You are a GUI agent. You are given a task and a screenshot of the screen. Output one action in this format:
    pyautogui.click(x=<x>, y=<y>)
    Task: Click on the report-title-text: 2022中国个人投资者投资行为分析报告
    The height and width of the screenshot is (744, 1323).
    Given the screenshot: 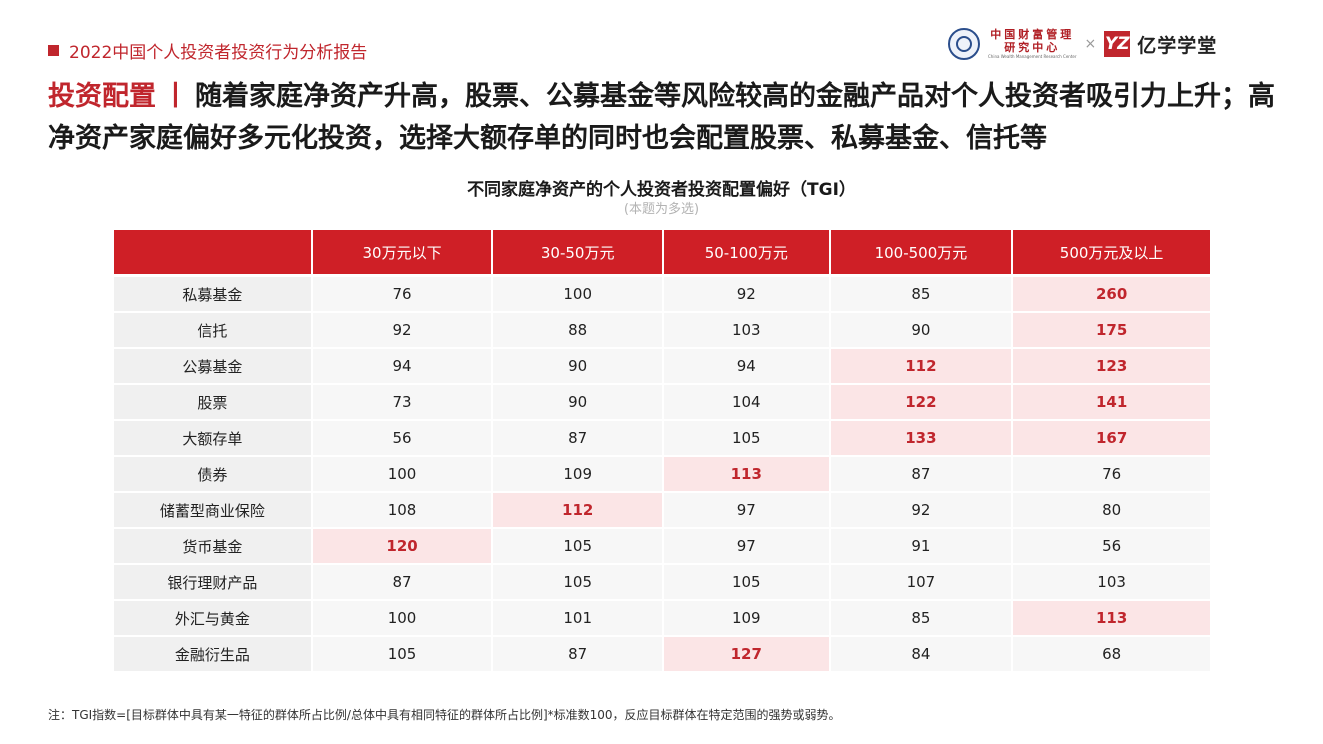 What is the action you would take?
    pyautogui.click(x=218, y=53)
    